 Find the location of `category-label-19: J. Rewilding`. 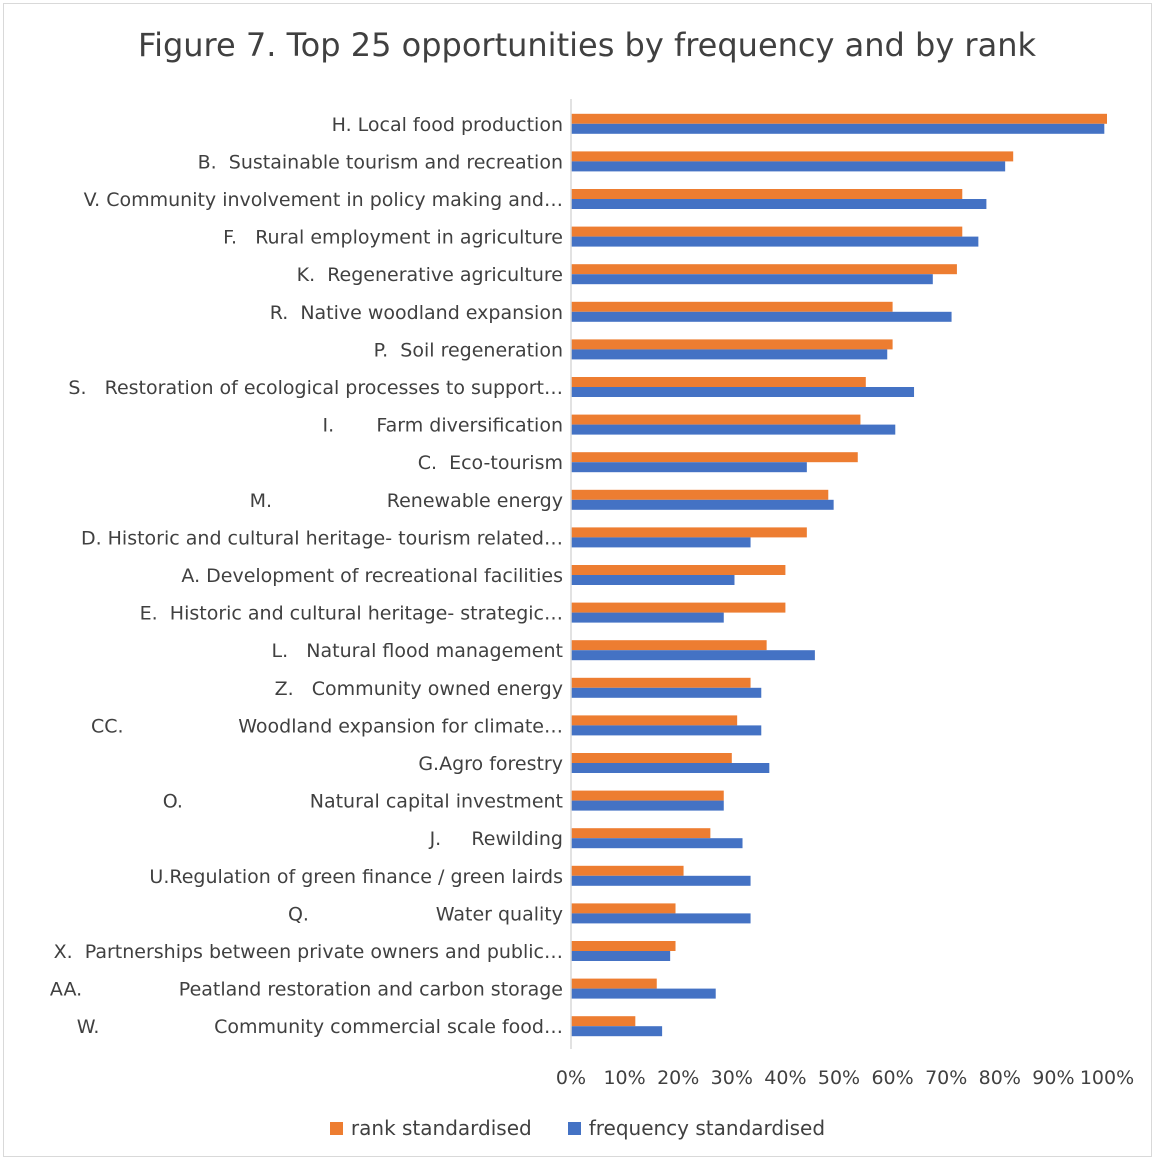

category-label-19: J. Rewilding is located at coordinates (496, 839).